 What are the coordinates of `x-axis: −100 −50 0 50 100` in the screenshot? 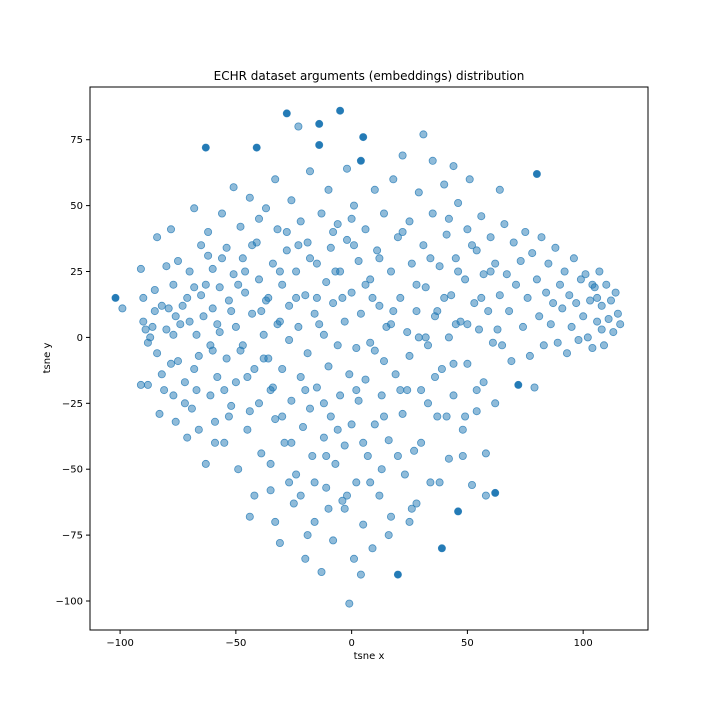 It's located at (349, 639).